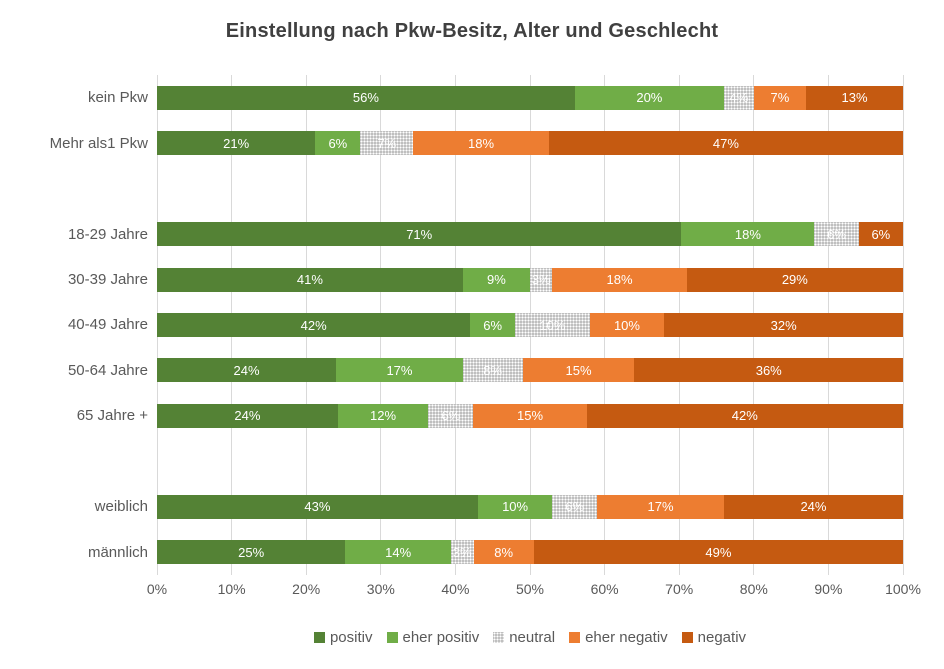 Image resolution: width=944 pixels, height=669 pixels. What do you see at coordinates (107, 370) in the screenshot?
I see `category-label: 50-64 Jahre` at bounding box center [107, 370].